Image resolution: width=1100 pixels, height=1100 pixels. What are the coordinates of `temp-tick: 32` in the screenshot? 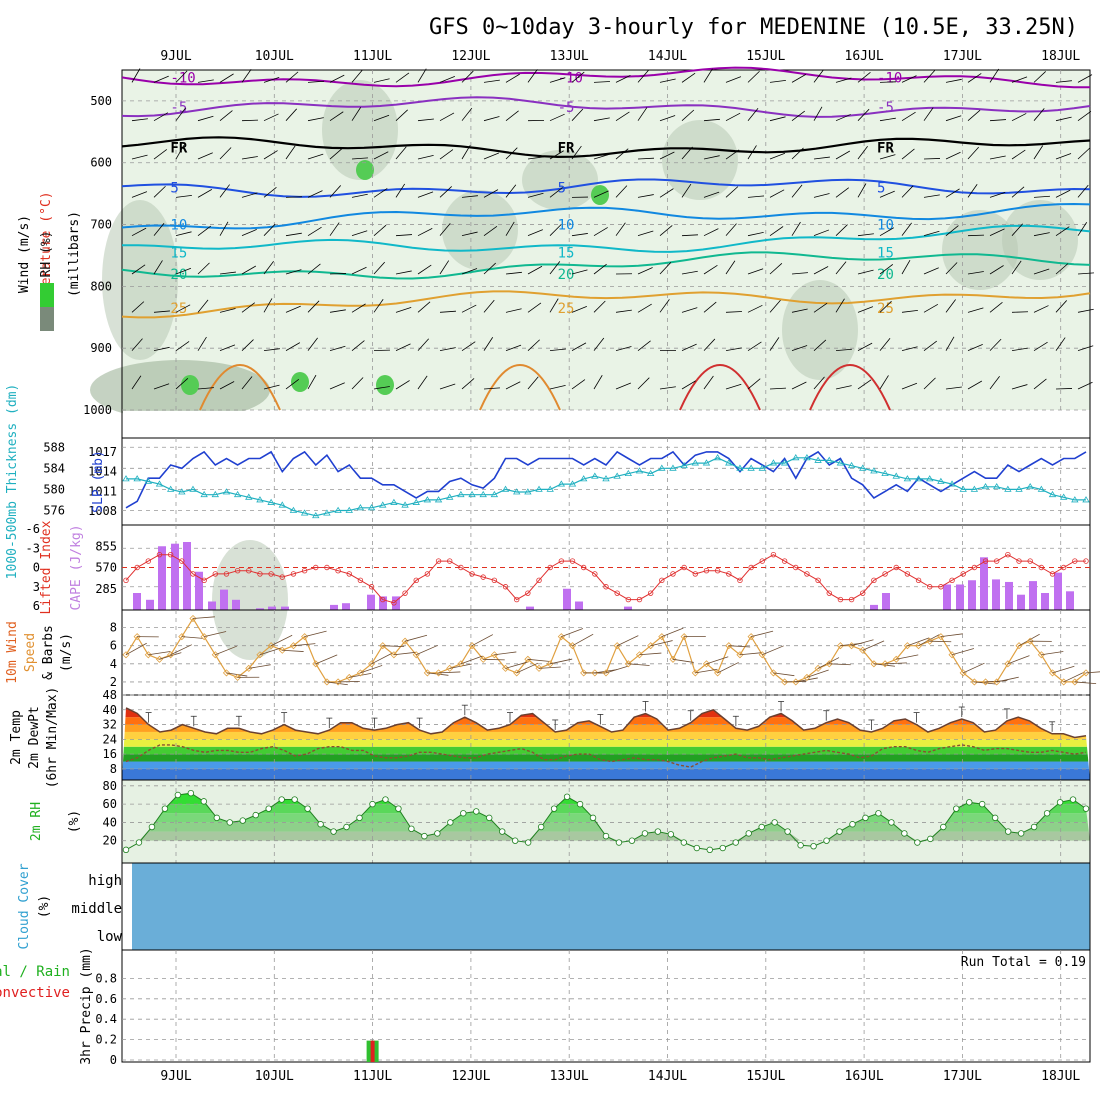 It's located at (110, 725).